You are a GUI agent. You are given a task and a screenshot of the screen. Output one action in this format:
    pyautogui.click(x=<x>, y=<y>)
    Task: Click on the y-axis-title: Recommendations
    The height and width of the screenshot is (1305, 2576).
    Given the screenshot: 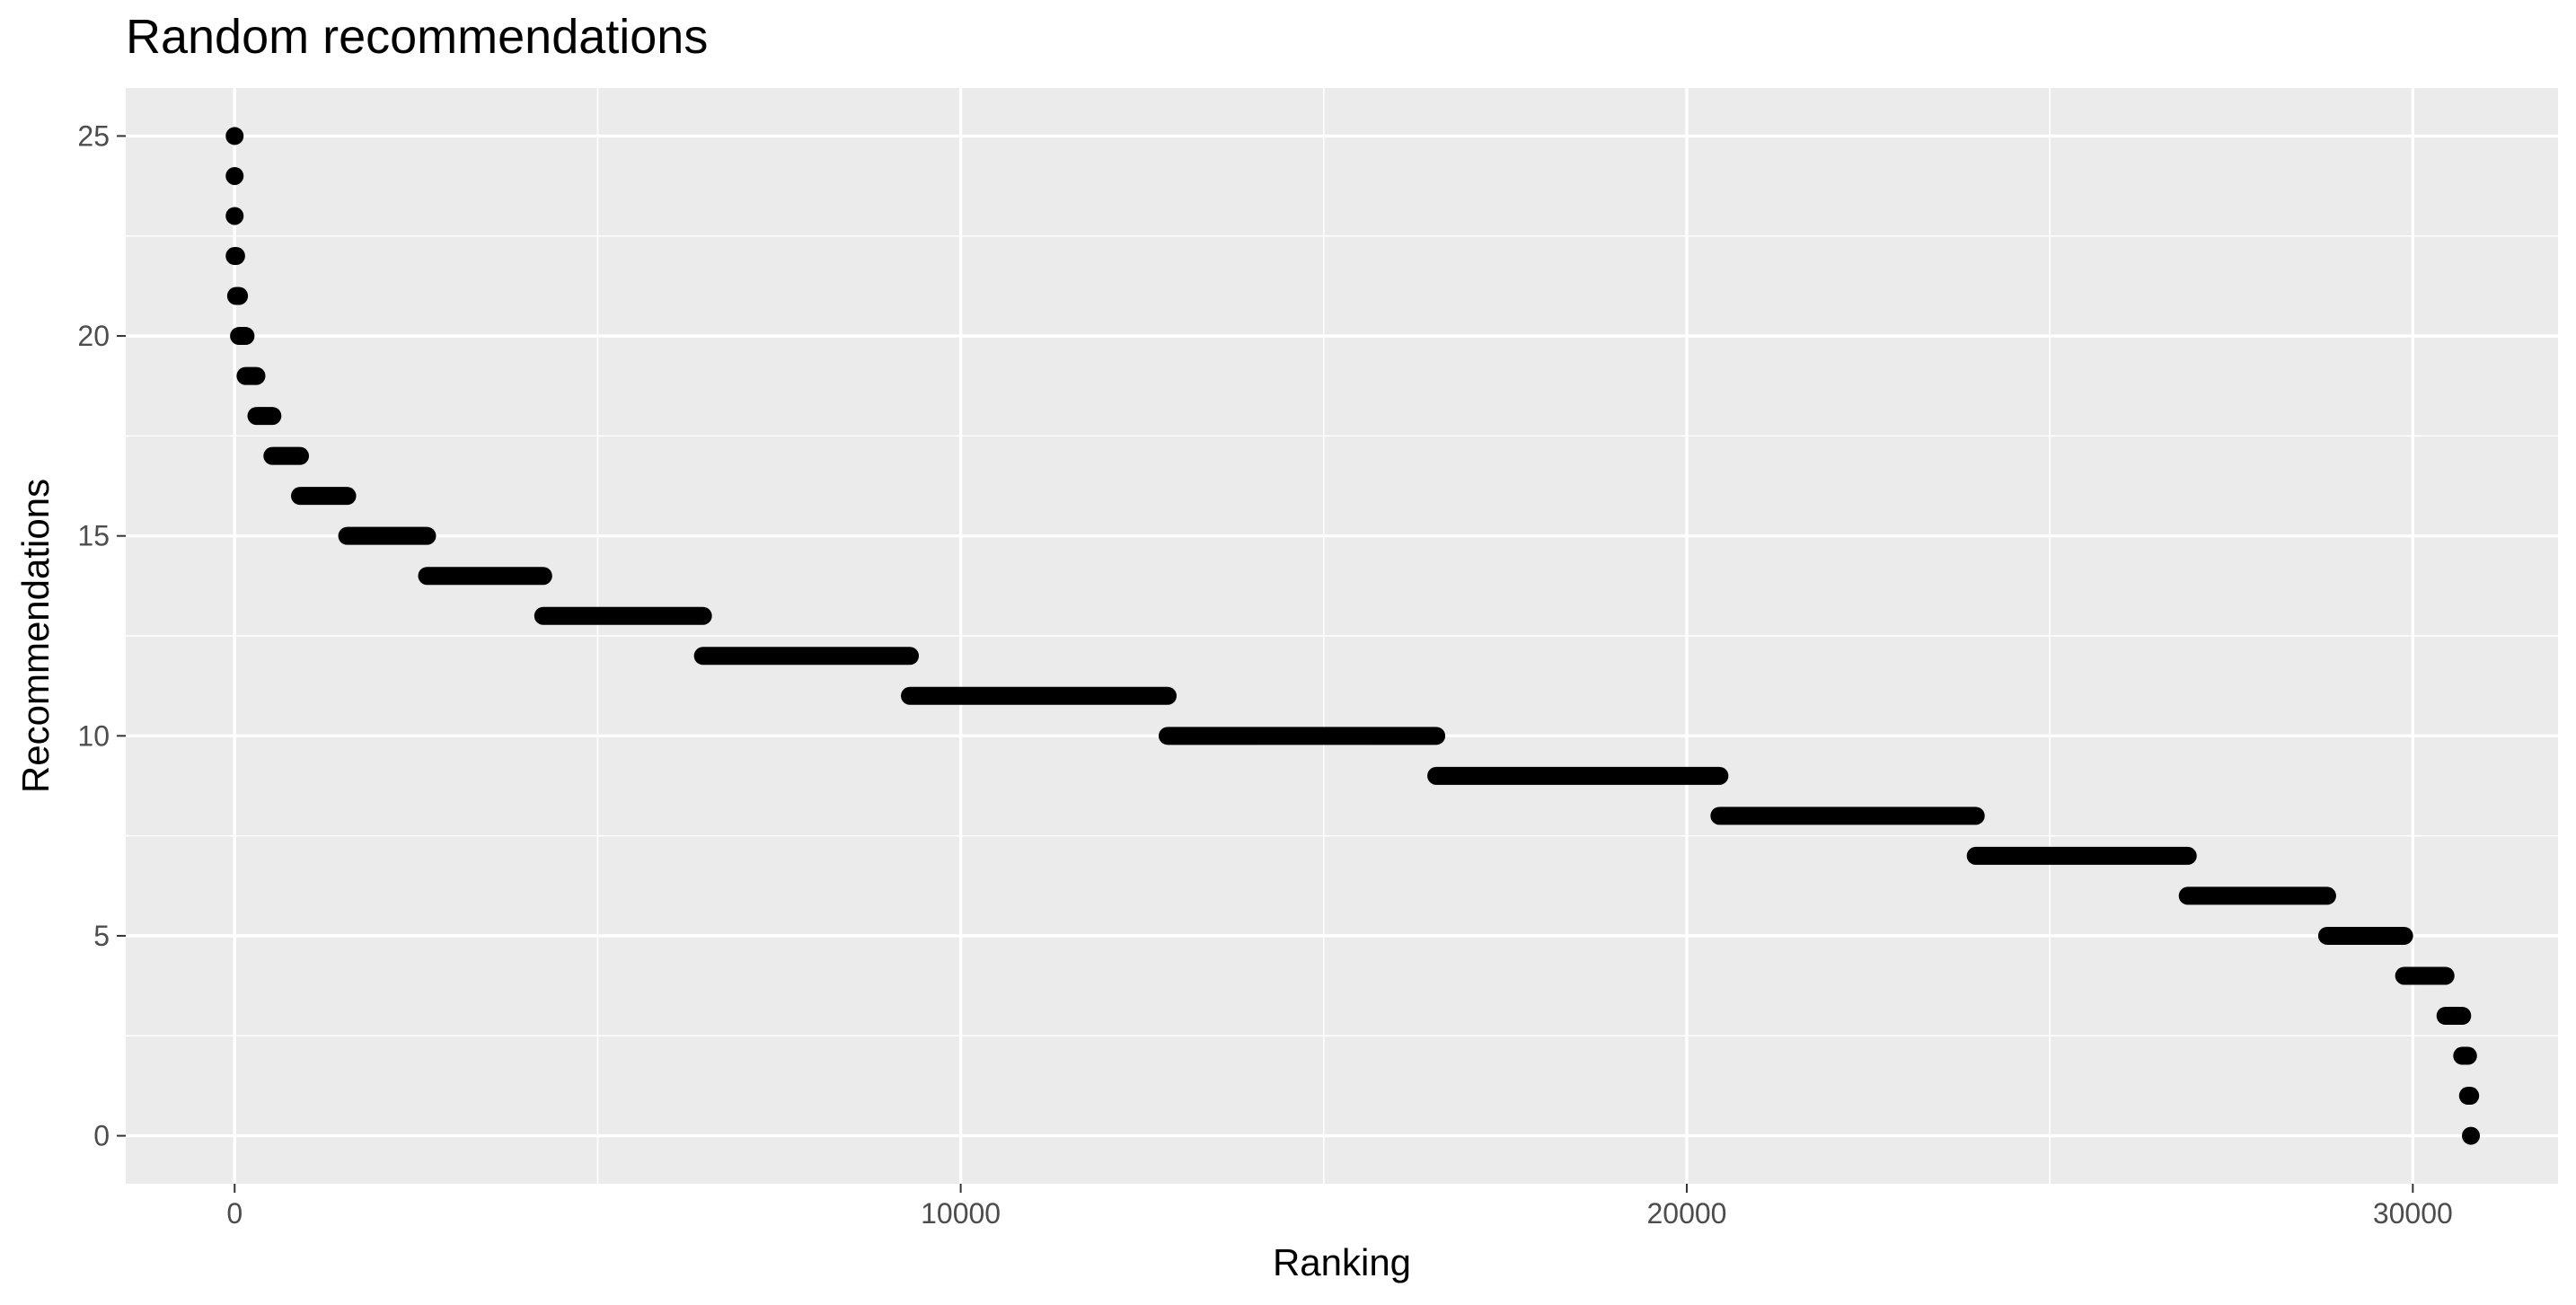 What is the action you would take?
    pyautogui.click(x=35, y=636)
    